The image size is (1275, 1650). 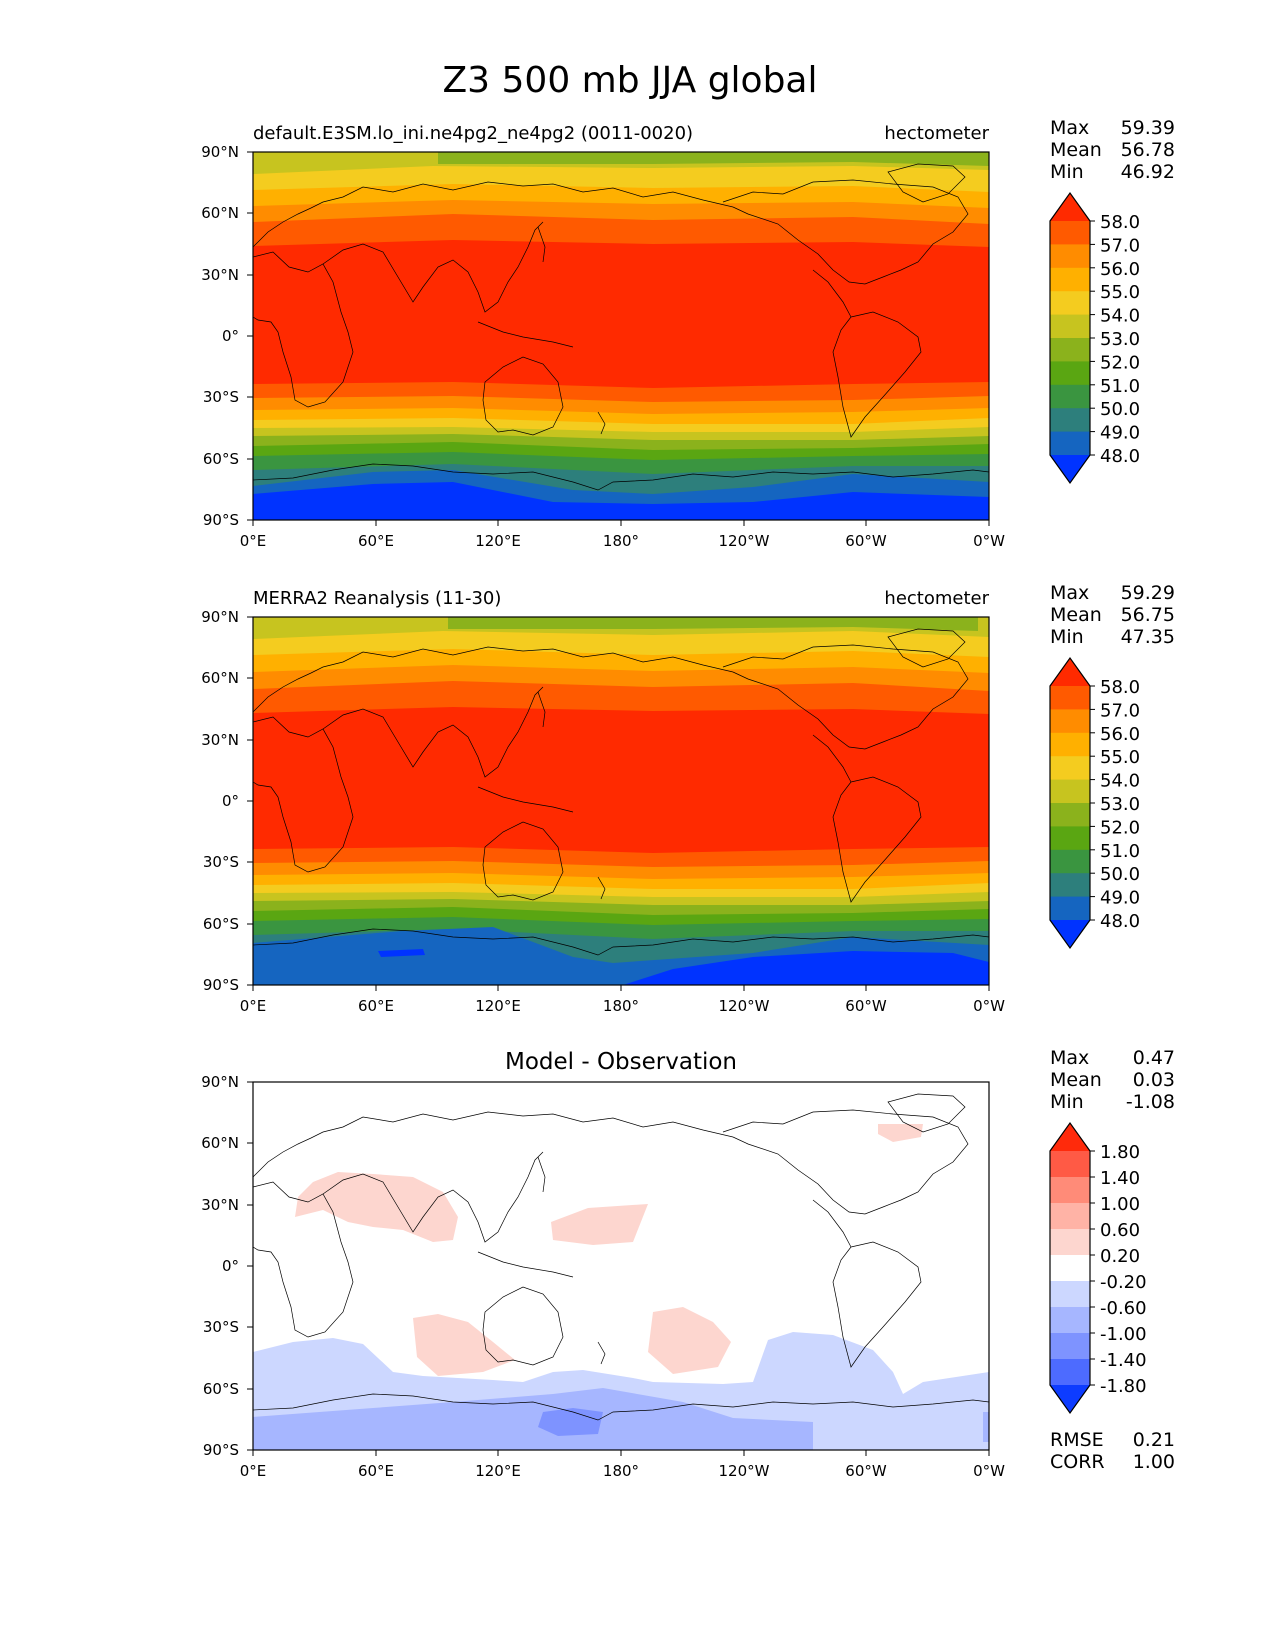 I want to click on colorbar-tick-label: 57.0, so click(x=1120, y=245).